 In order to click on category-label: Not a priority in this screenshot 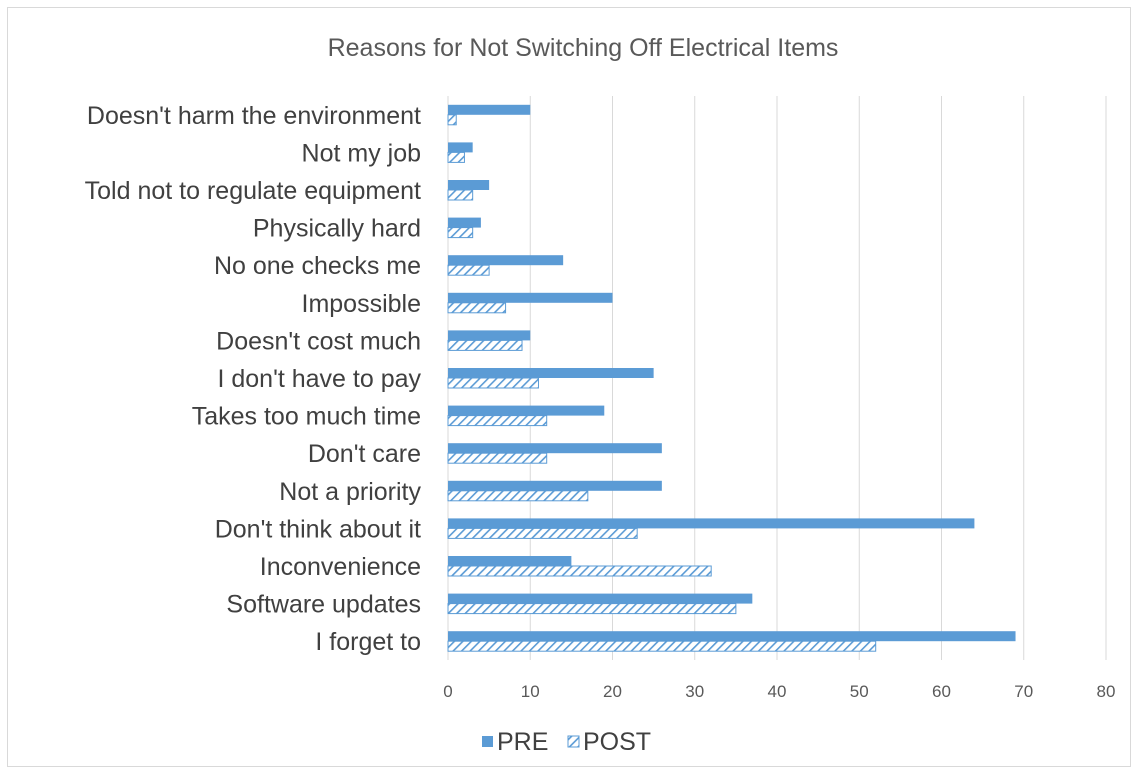, I will do `click(350, 492)`.